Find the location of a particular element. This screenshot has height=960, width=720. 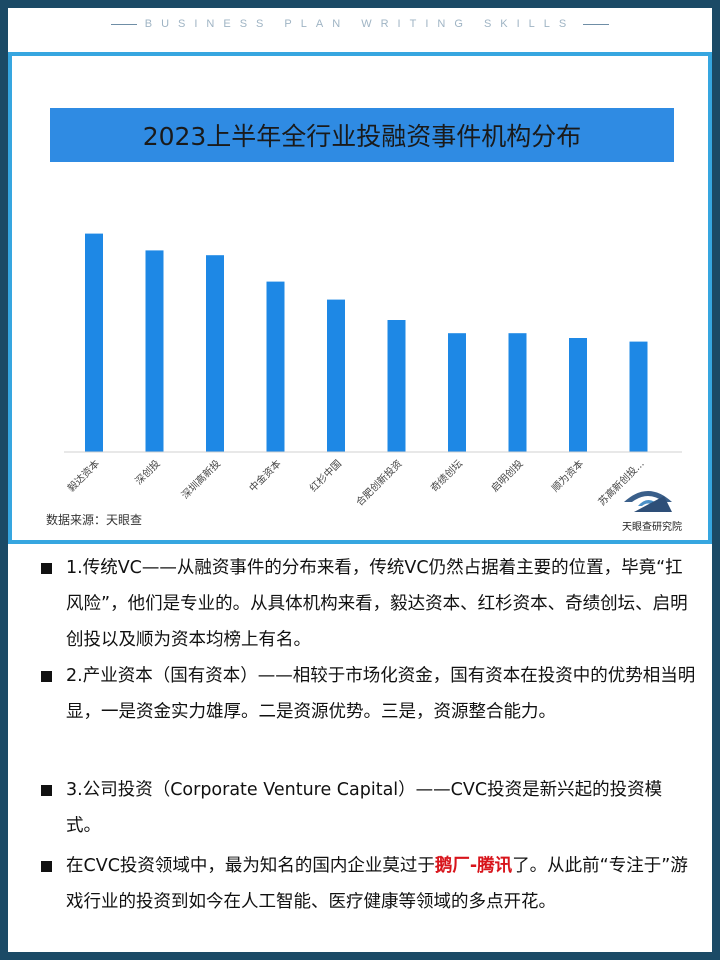

chart-title: 2023上半年全行业投融资事件机构分布 is located at coordinates (362, 136).